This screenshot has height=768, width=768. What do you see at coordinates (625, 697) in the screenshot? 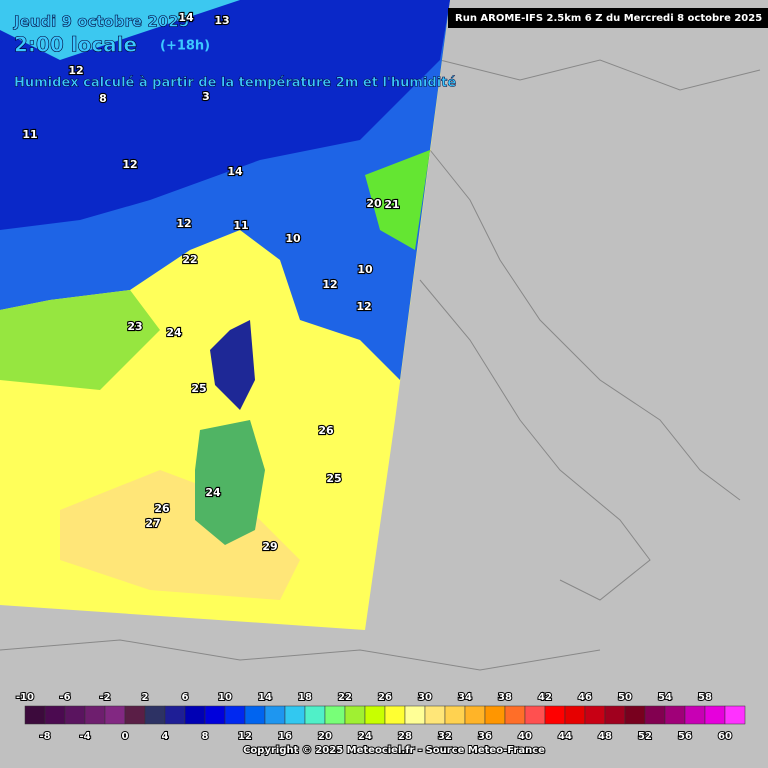
I see `legend-label: 50` at bounding box center [625, 697].